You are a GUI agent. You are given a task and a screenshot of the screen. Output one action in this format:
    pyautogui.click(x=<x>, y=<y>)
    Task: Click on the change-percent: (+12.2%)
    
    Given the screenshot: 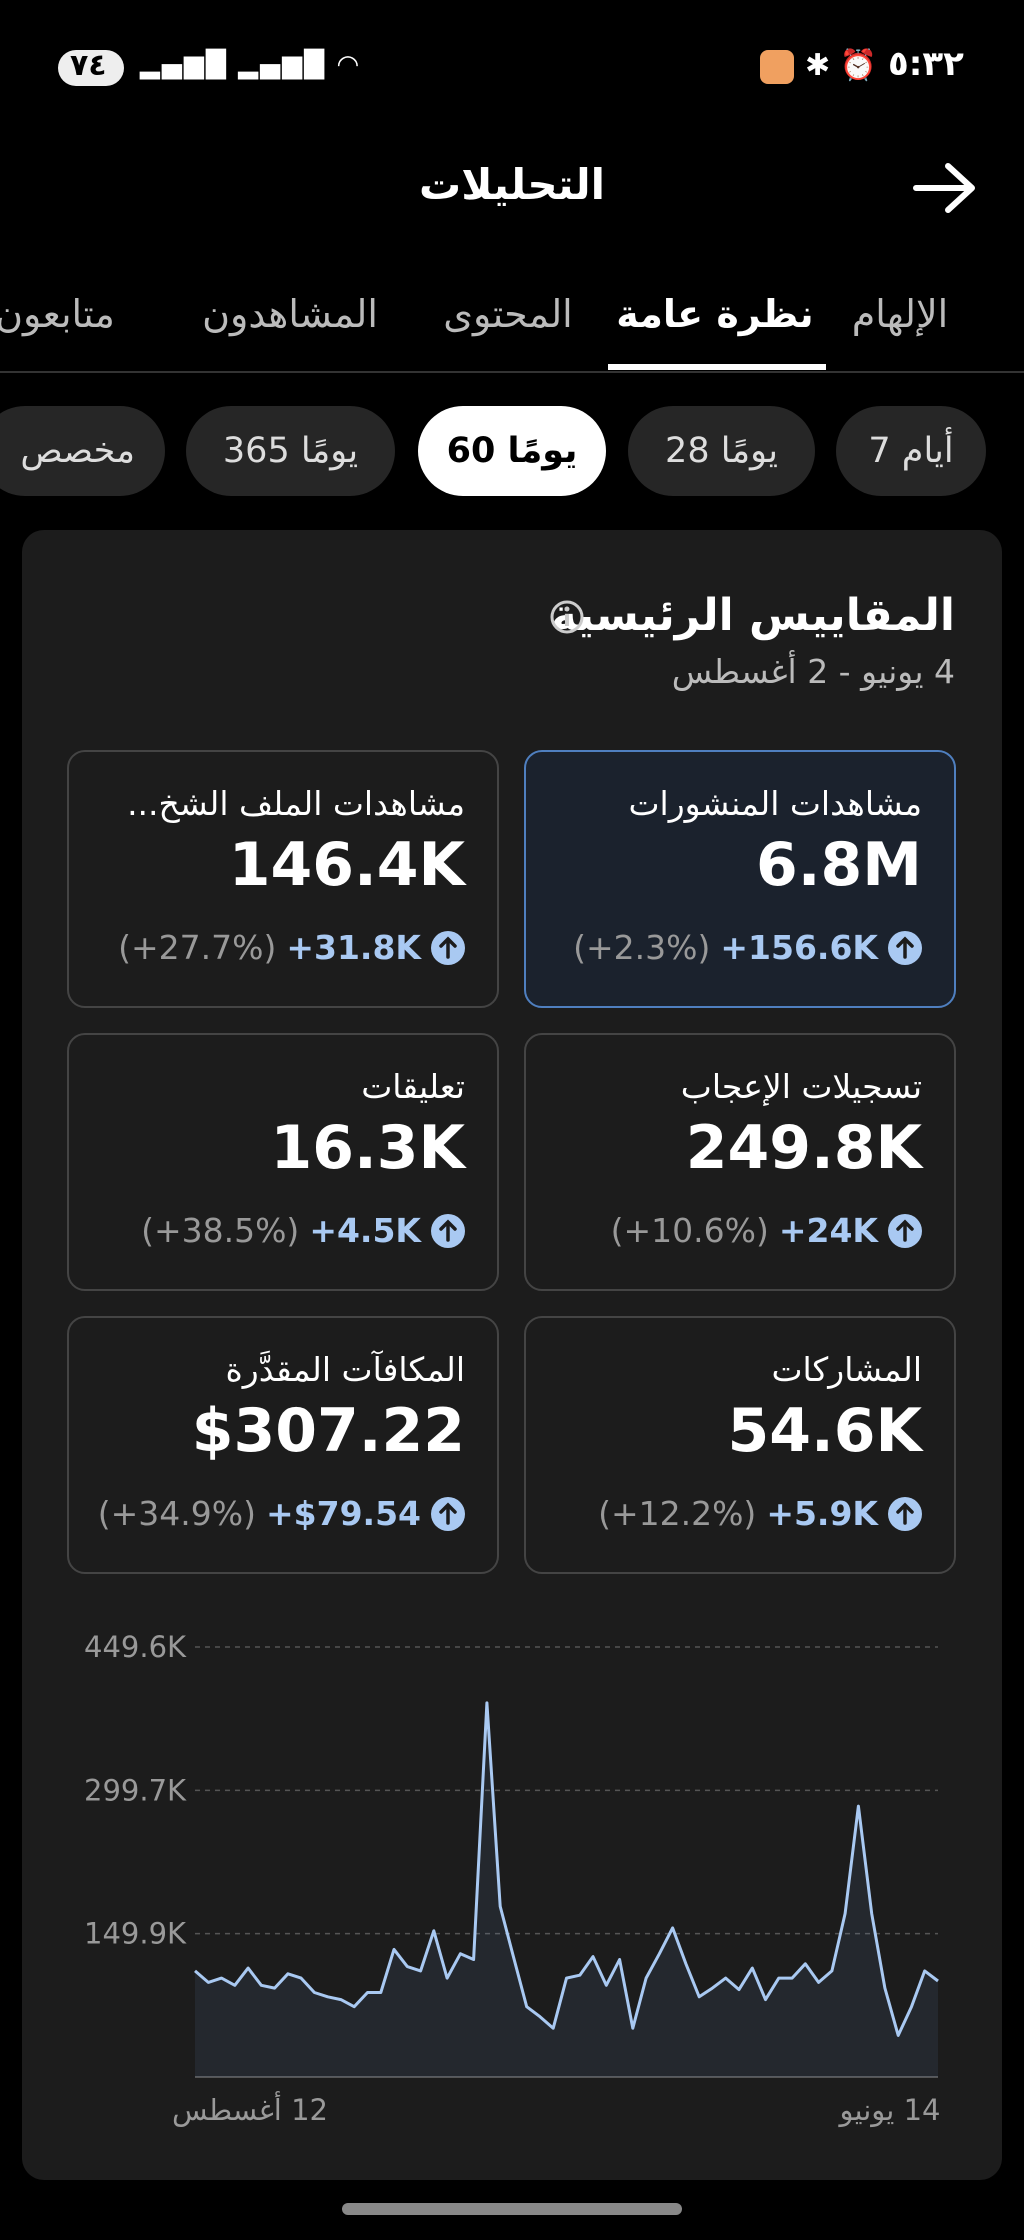 What is the action you would take?
    pyautogui.click(x=677, y=1513)
    